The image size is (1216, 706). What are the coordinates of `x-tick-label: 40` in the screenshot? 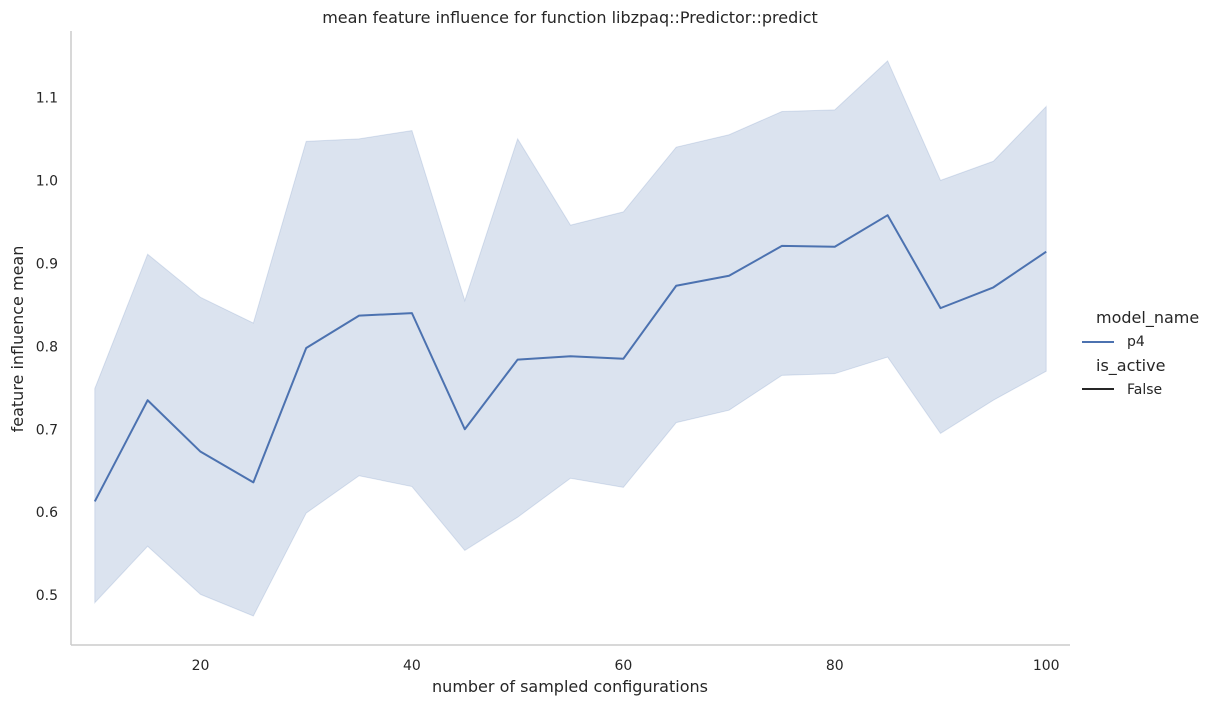 It's located at (412, 666).